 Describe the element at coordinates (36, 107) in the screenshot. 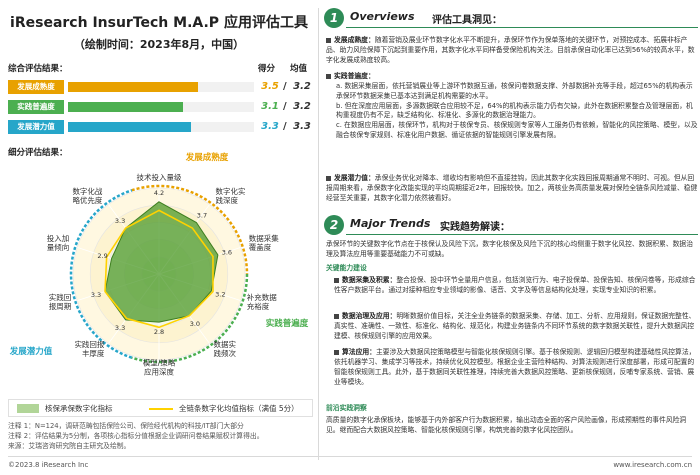

I see `score-row-label: 实践普遍度` at that location.